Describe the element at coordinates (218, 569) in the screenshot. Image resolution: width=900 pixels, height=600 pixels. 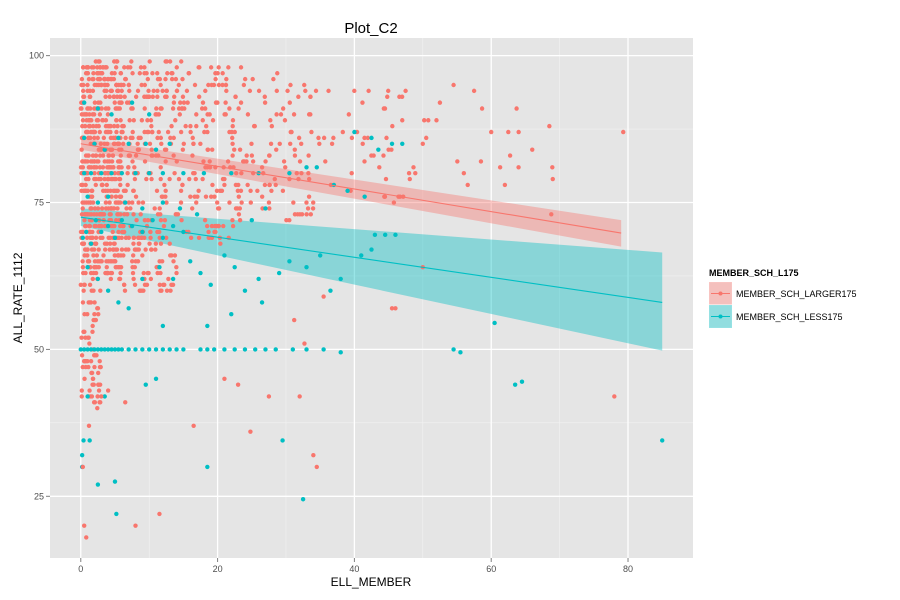
I see `x-tick-label: 20` at that location.